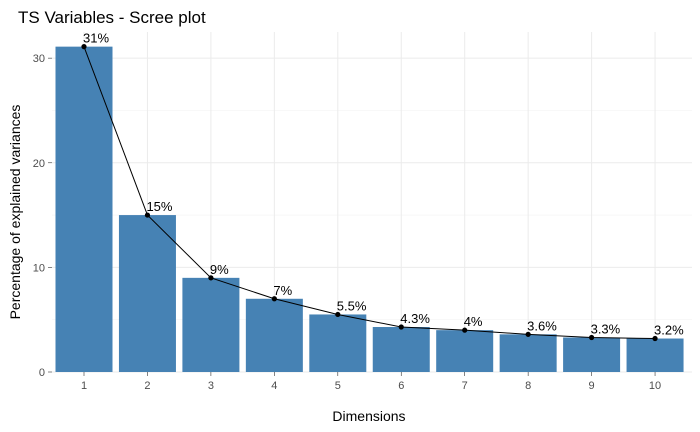  What do you see at coordinates (274, 386) in the screenshot?
I see `x-tick-label: 4` at bounding box center [274, 386].